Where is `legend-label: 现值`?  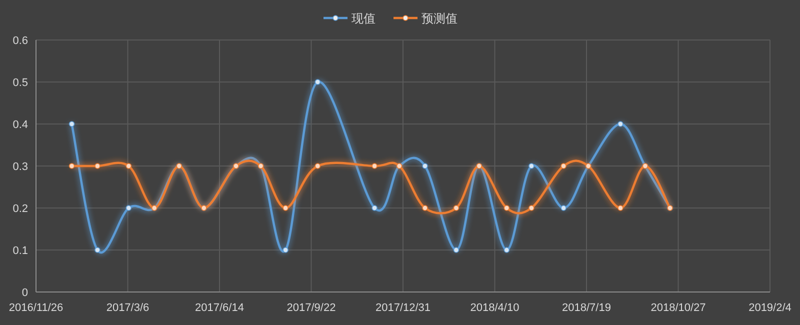
legend-label: 现值 is located at coordinates (364, 19).